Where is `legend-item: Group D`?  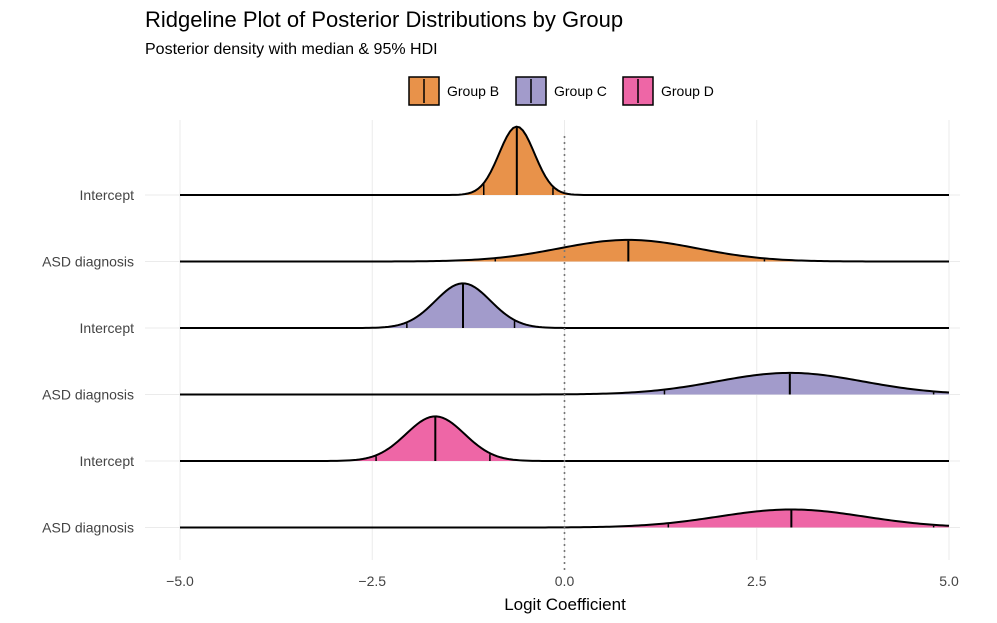
legend-item: Group D is located at coordinates (668, 91).